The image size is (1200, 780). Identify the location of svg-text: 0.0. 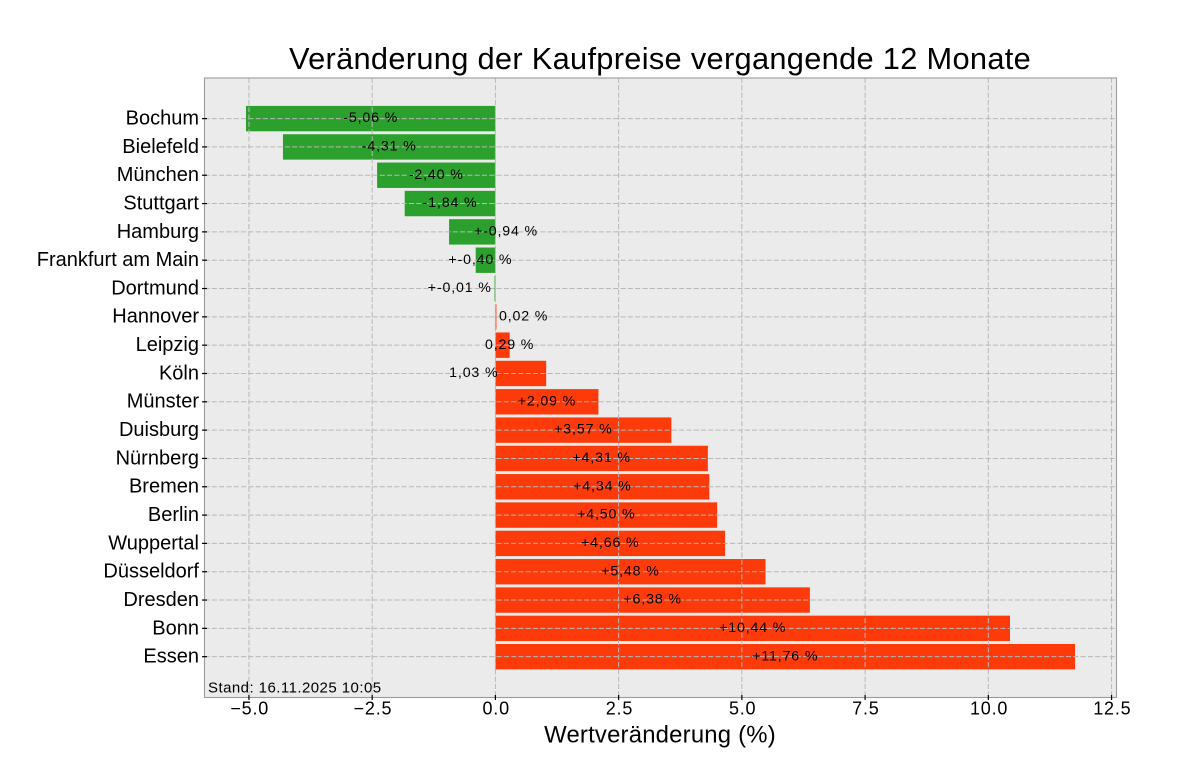
(495, 709).